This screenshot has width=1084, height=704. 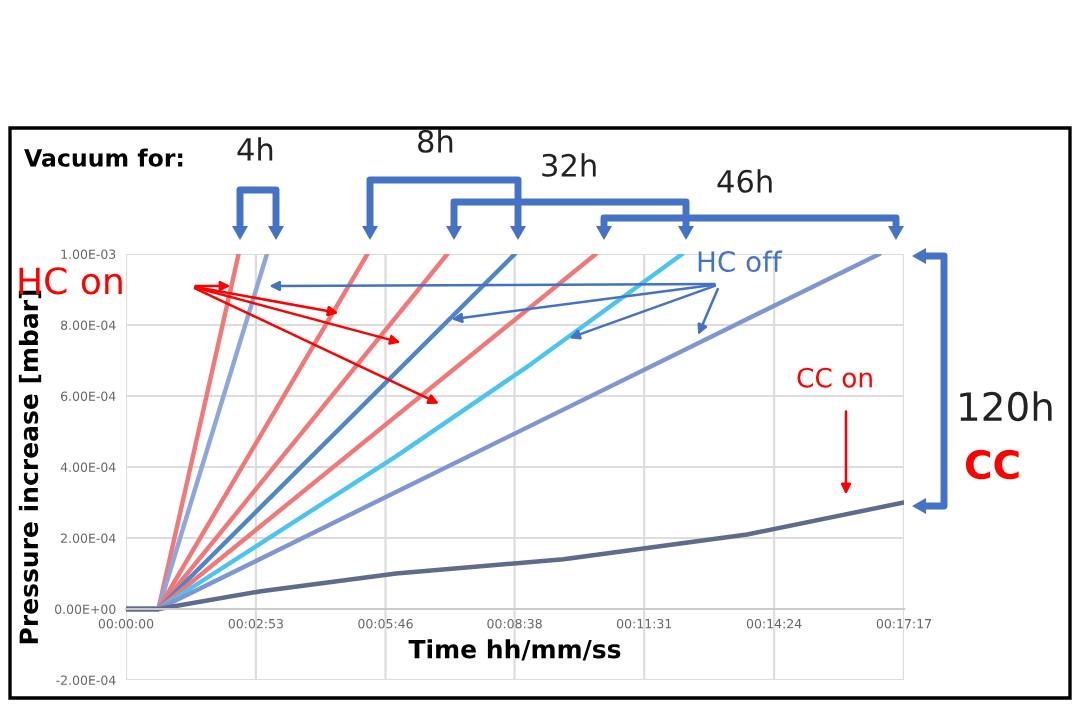 I want to click on annotation: CC on, so click(x=834, y=377).